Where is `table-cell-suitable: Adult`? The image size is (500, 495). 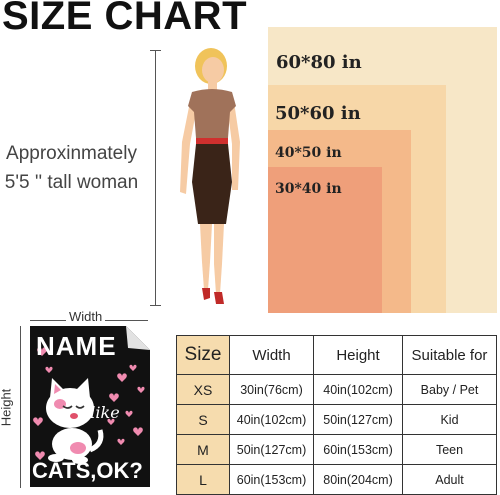 table-cell-suitable: Adult is located at coordinates (449, 479).